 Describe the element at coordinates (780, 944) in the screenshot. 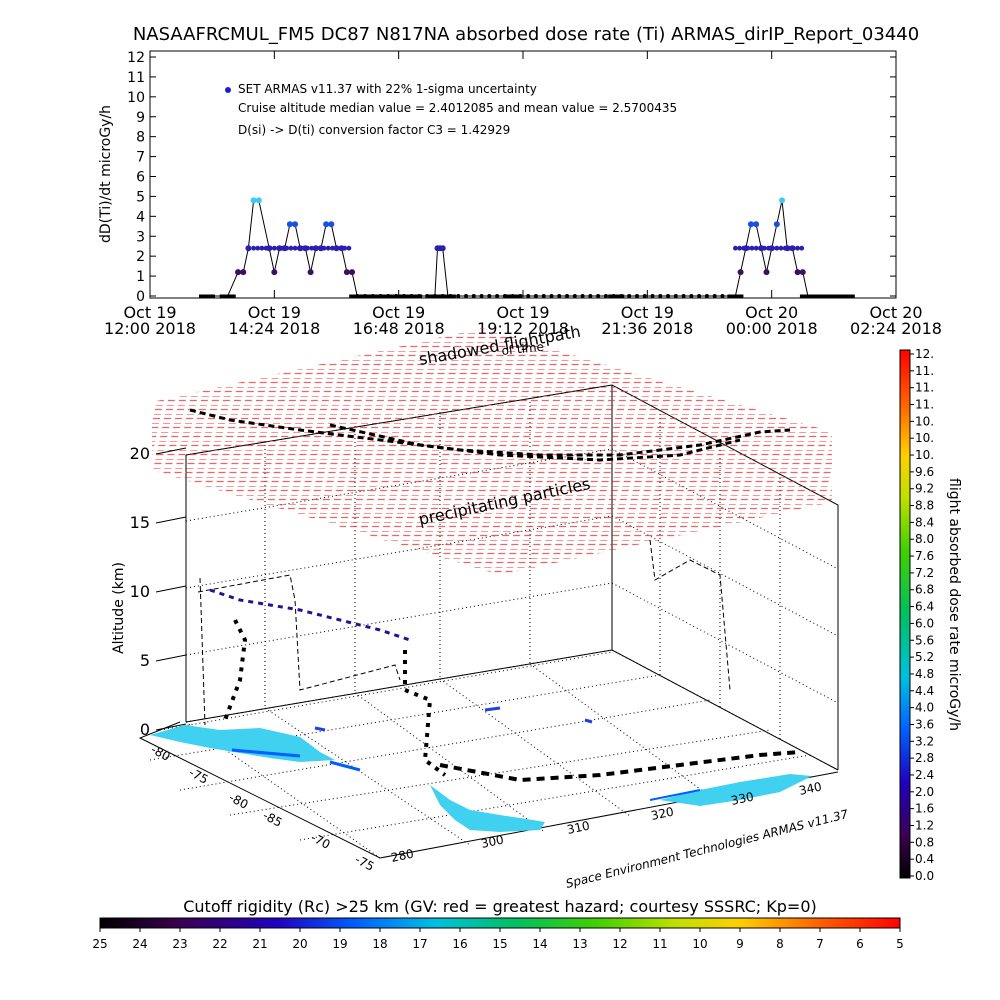

I see `rigidity-tick-label: 8` at that location.